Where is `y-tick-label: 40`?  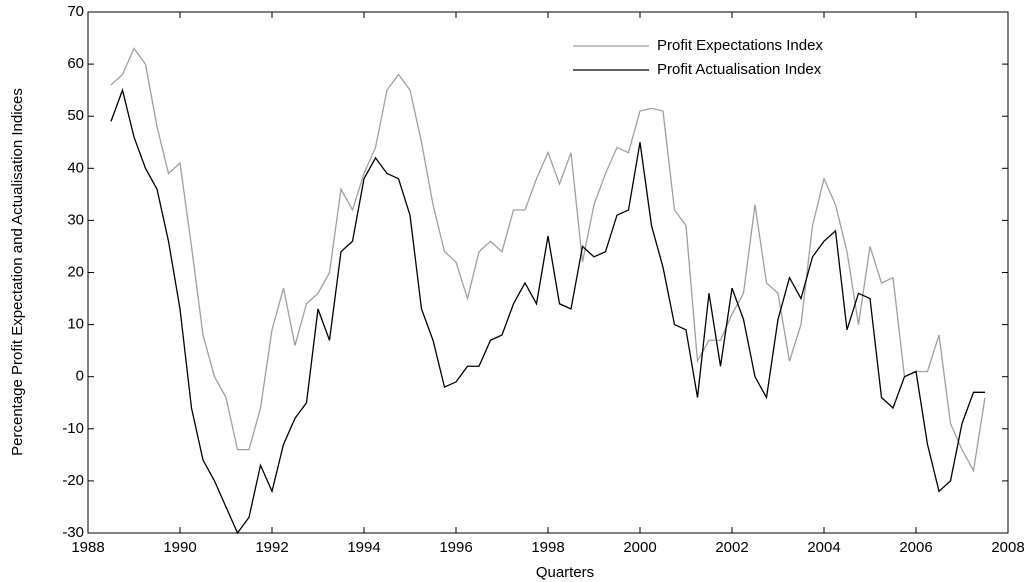
y-tick-label: 40 is located at coordinates (75, 167).